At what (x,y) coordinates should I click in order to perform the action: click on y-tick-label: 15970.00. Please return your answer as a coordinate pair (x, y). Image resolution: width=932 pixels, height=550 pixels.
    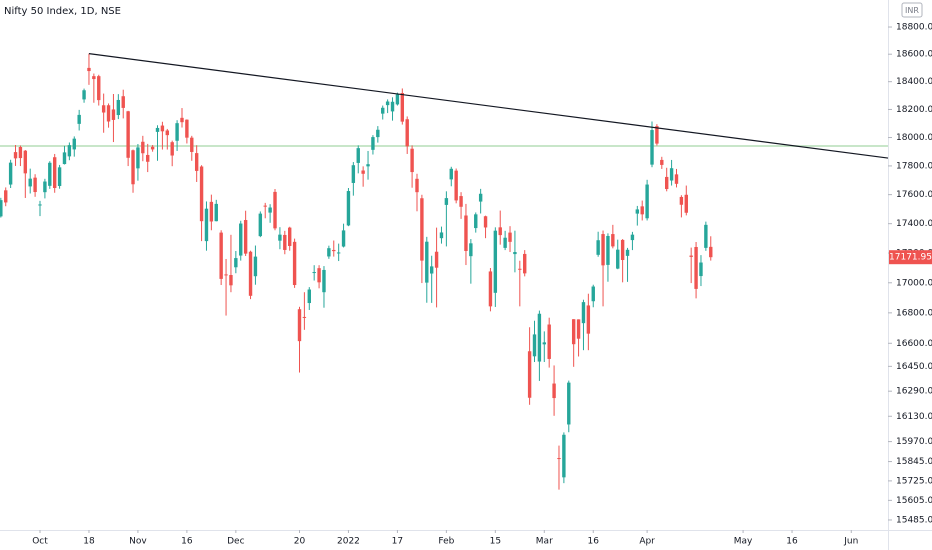
    Looking at the image, I should click on (914, 442).